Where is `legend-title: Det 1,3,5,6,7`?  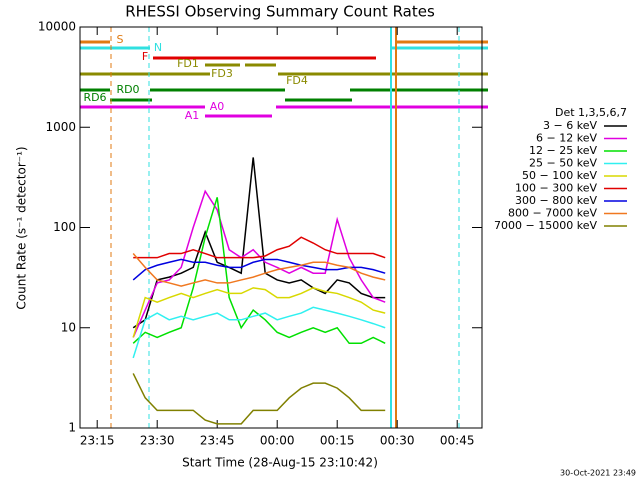 legend-title: Det 1,3,5,6,7 is located at coordinates (591, 112).